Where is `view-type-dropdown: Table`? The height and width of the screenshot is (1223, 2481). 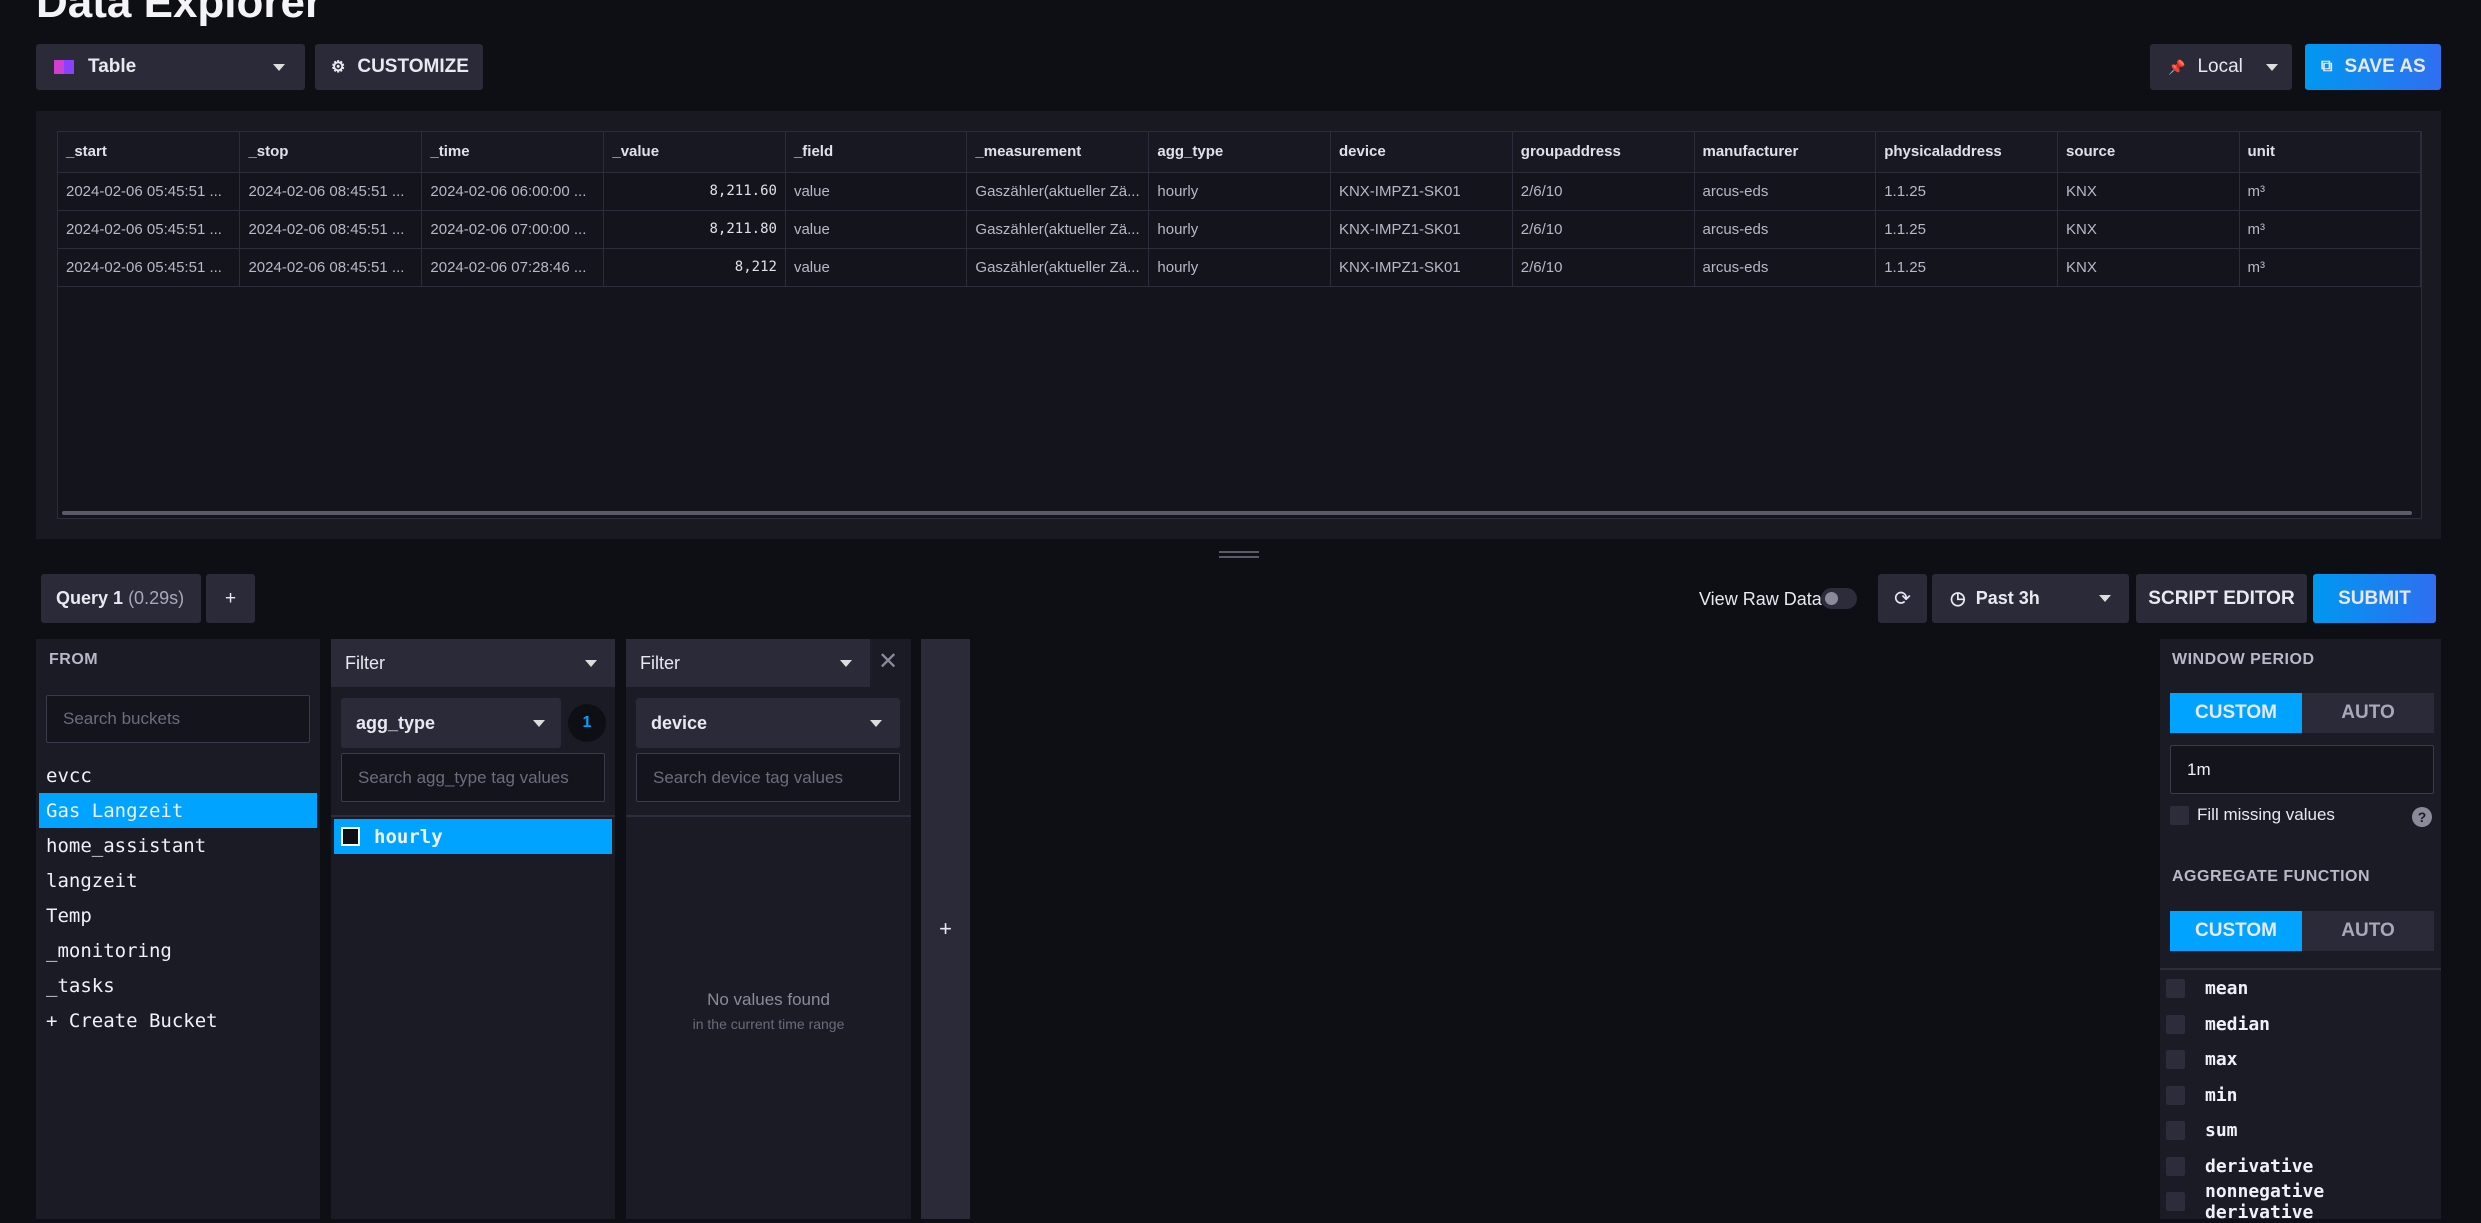
view-type-dropdown: Table is located at coordinates (170, 67).